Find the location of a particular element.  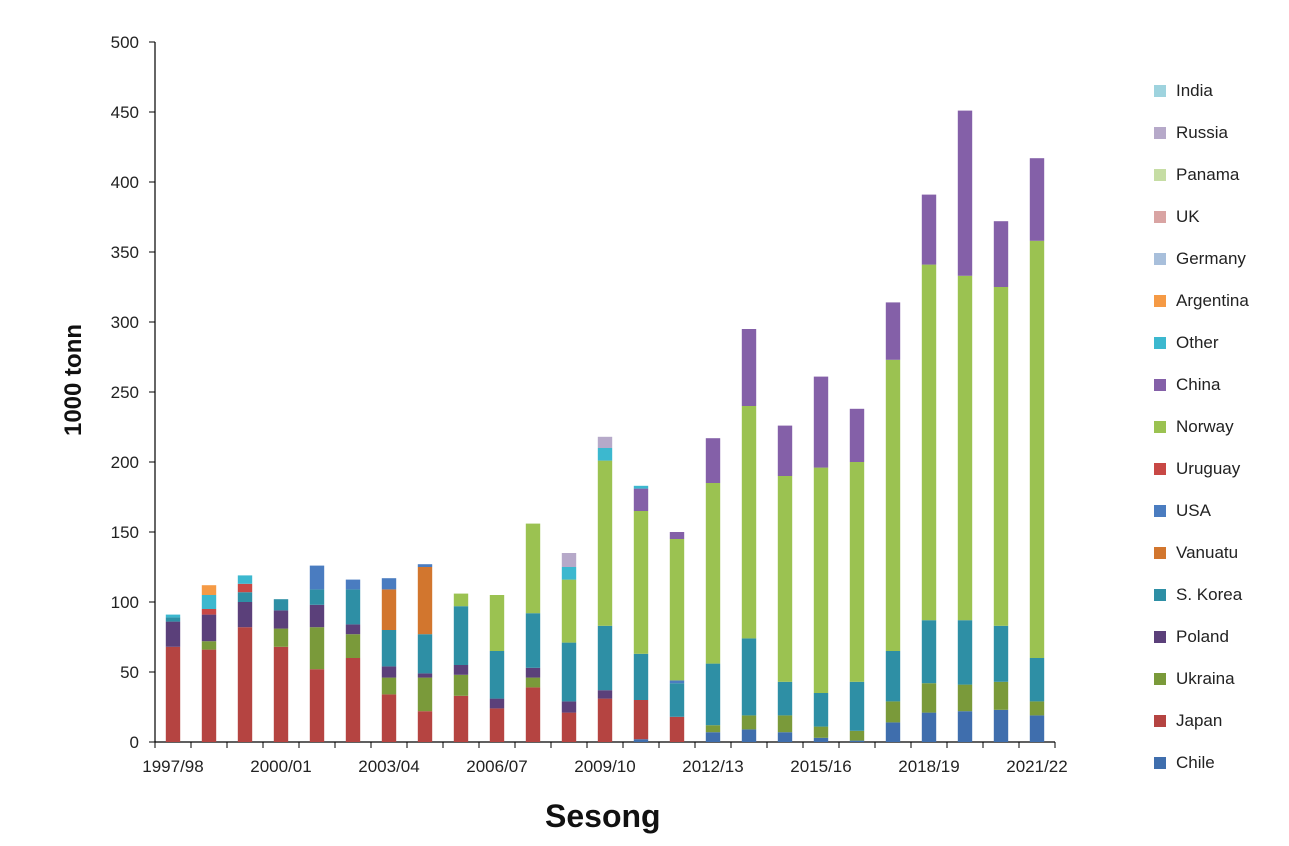

legend-item: Uruguay is located at coordinates (1197, 469).